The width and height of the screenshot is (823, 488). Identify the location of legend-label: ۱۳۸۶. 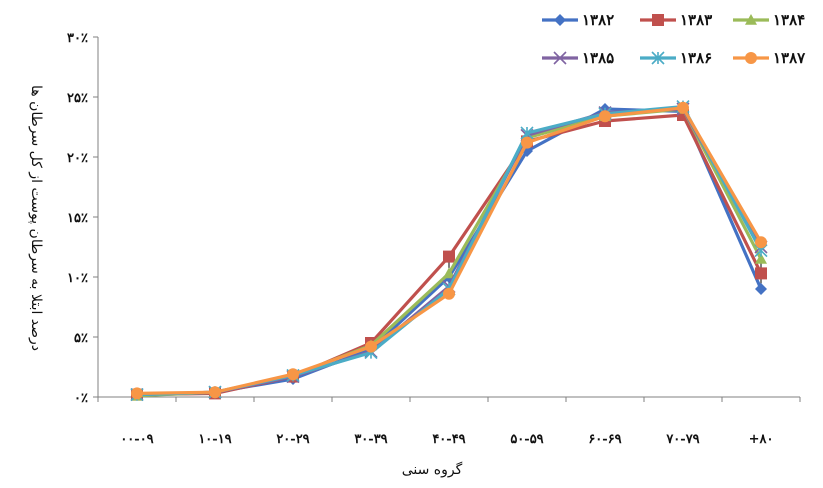
(696, 58).